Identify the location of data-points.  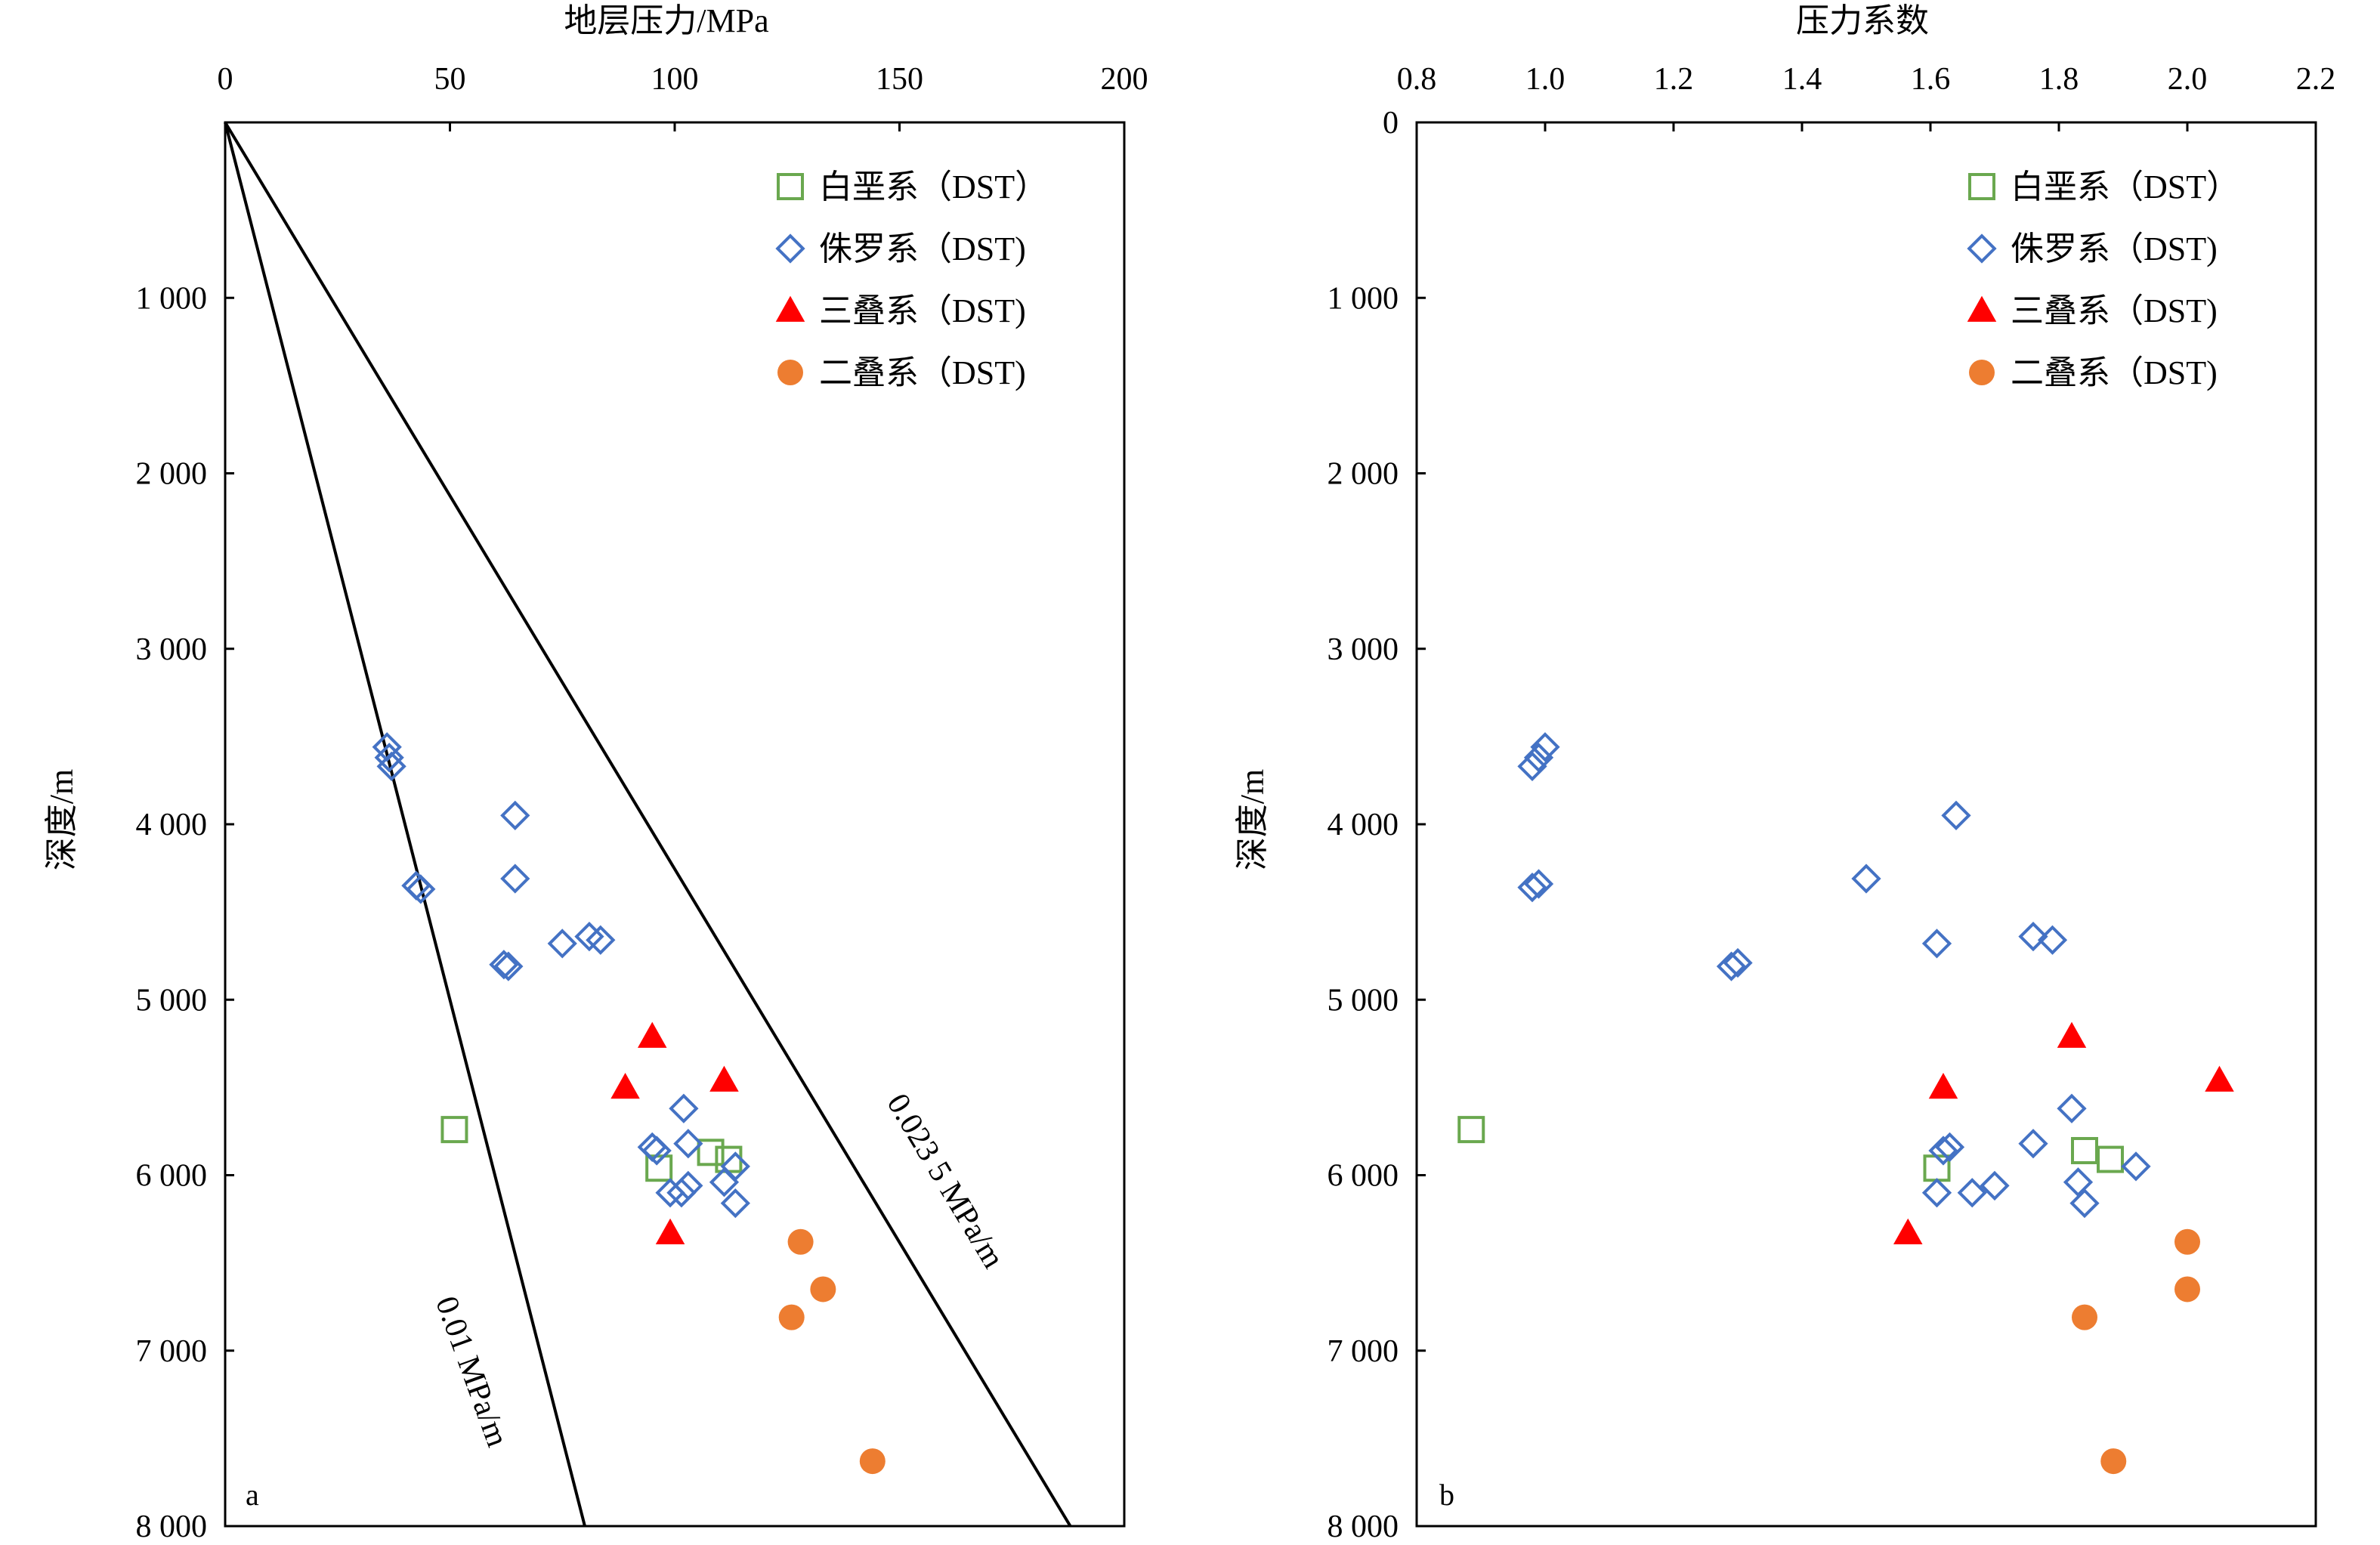
(629, 1103).